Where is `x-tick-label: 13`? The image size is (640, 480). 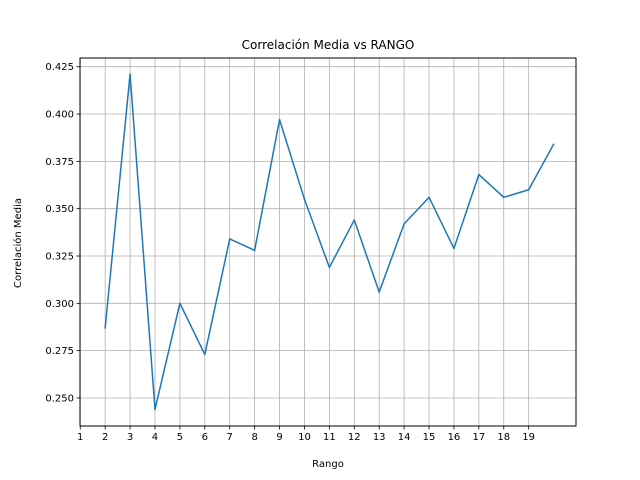
x-tick-label: 13 is located at coordinates (379, 437).